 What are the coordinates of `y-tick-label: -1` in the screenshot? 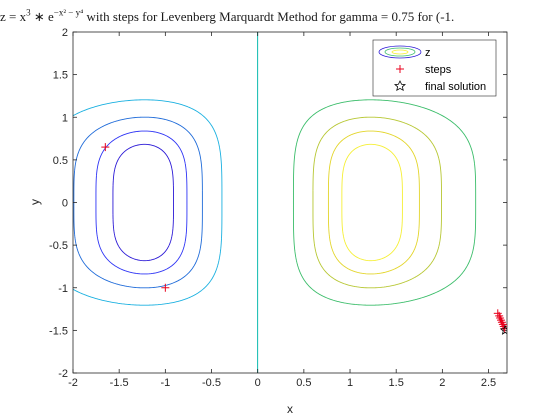 It's located at (63, 289).